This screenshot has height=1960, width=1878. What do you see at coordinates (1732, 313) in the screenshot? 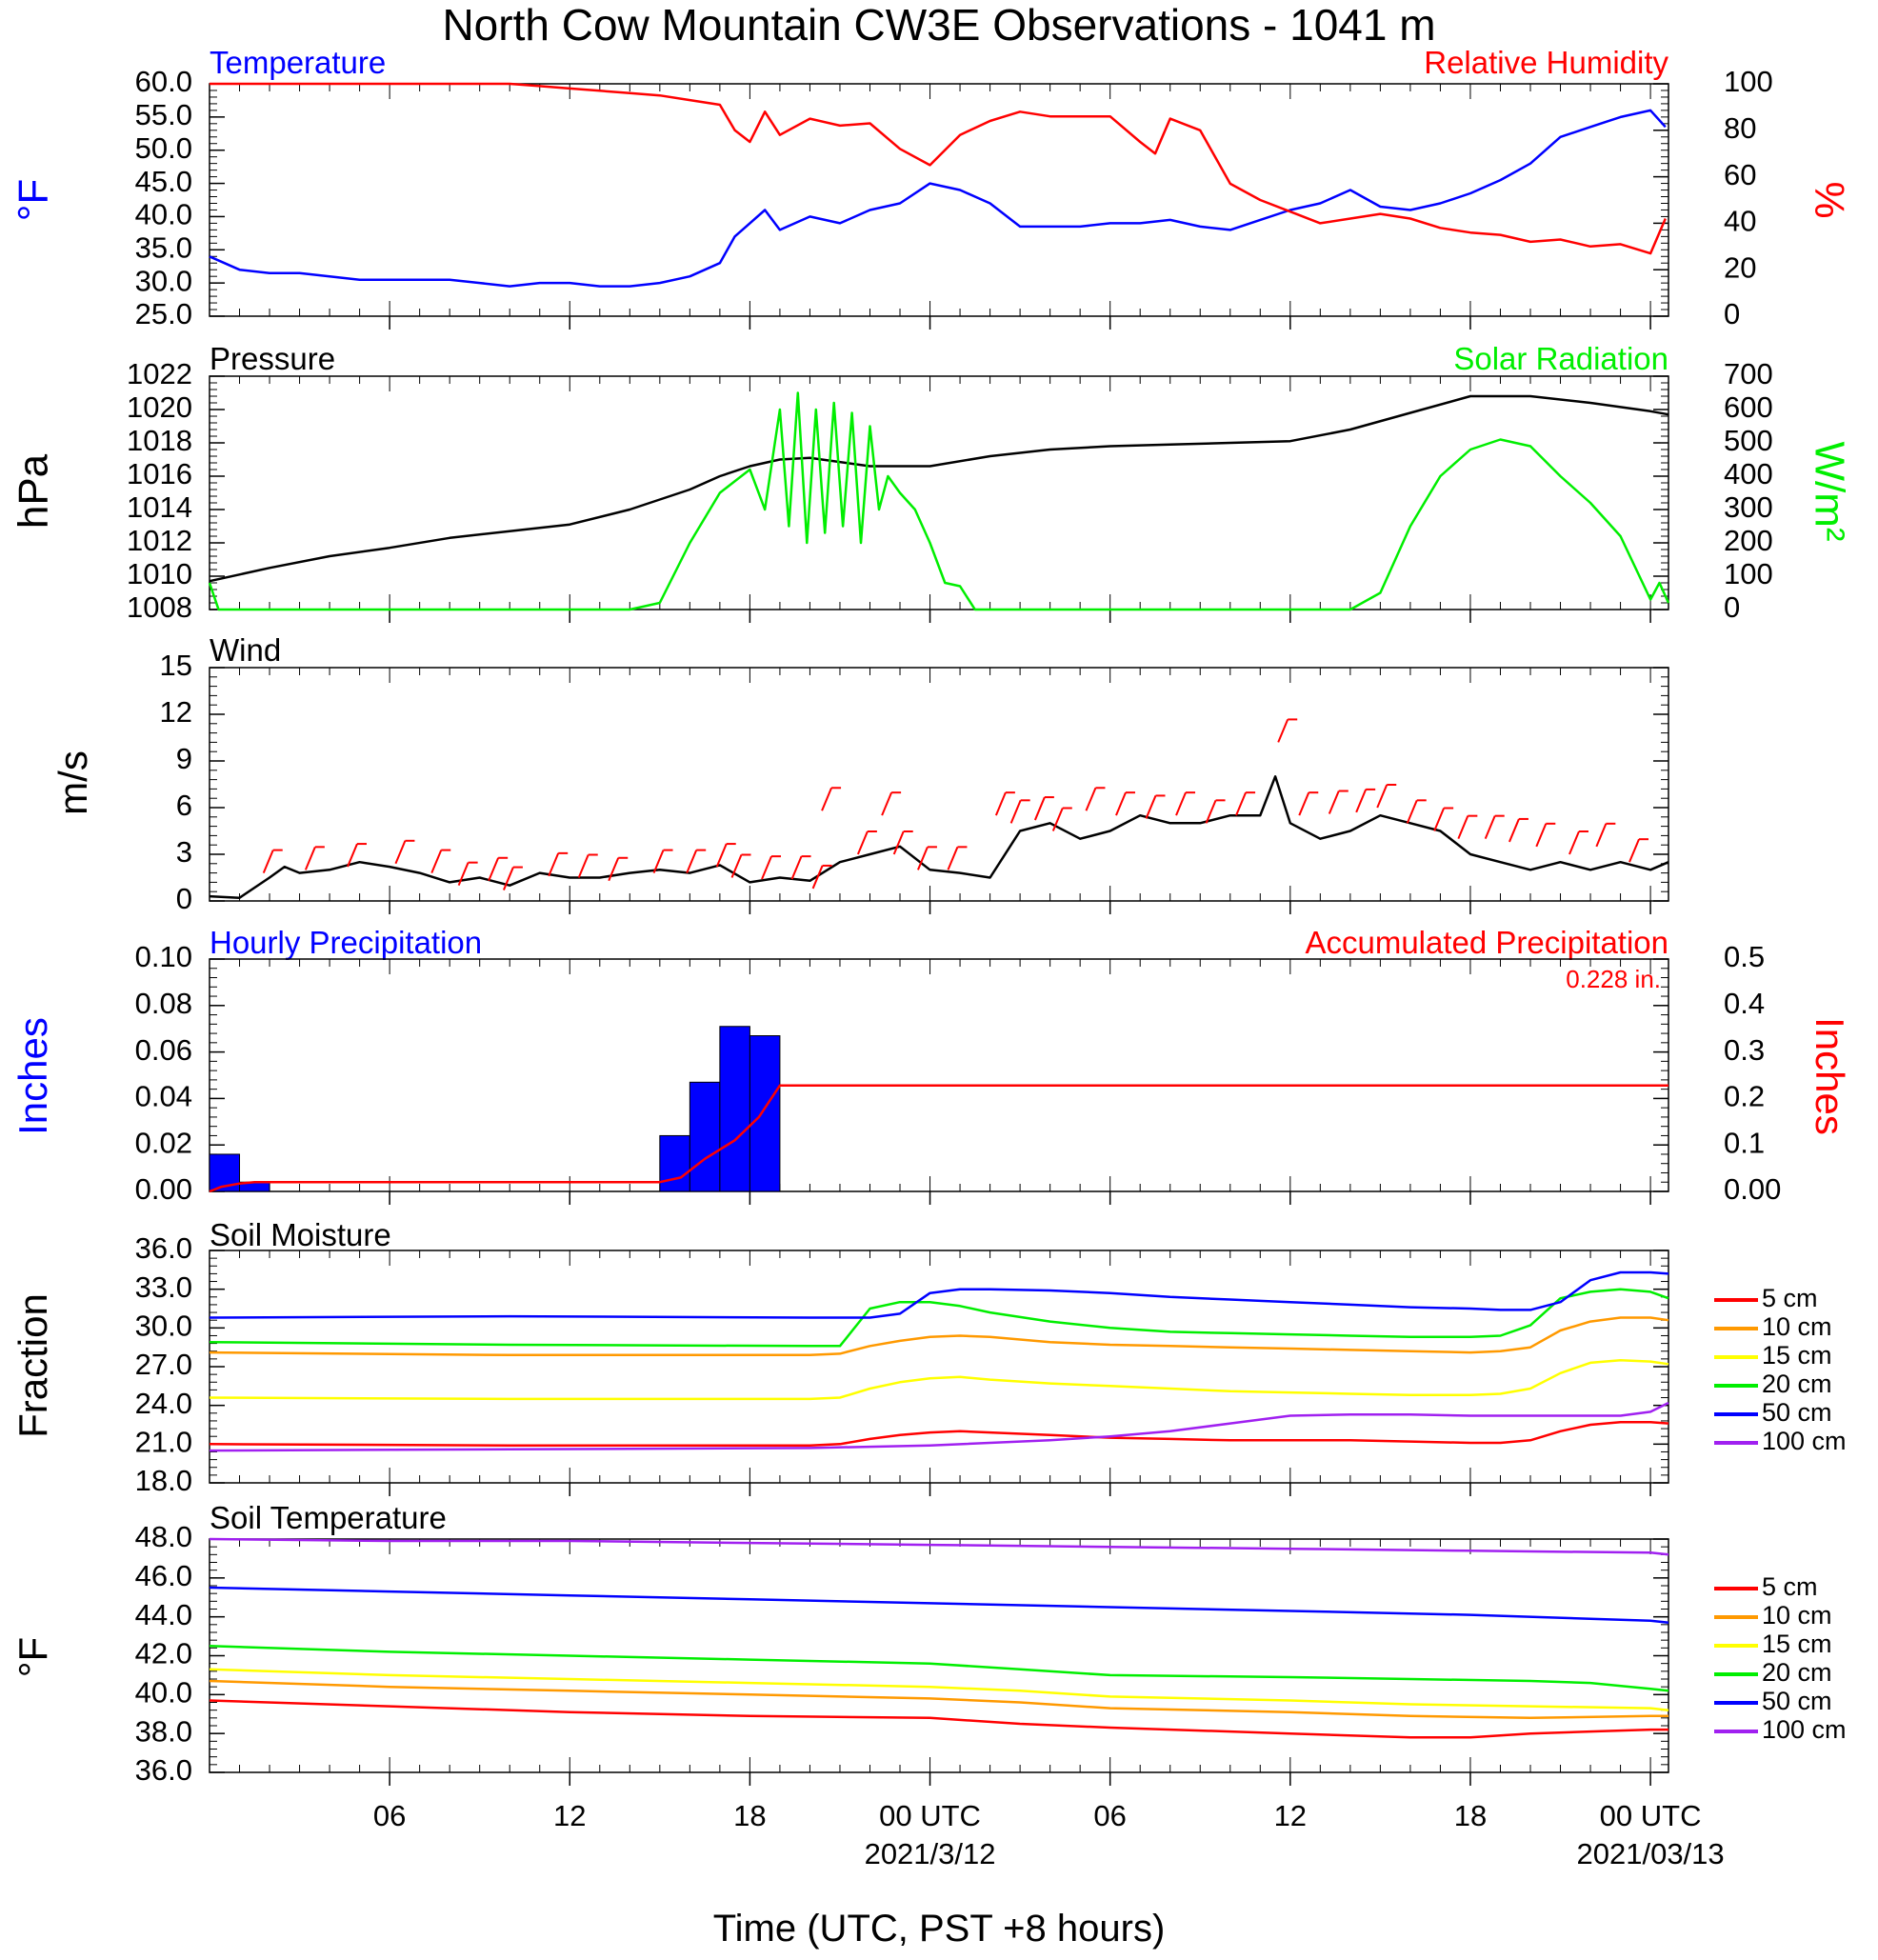
I see `right-tick-label: 0` at bounding box center [1732, 313].